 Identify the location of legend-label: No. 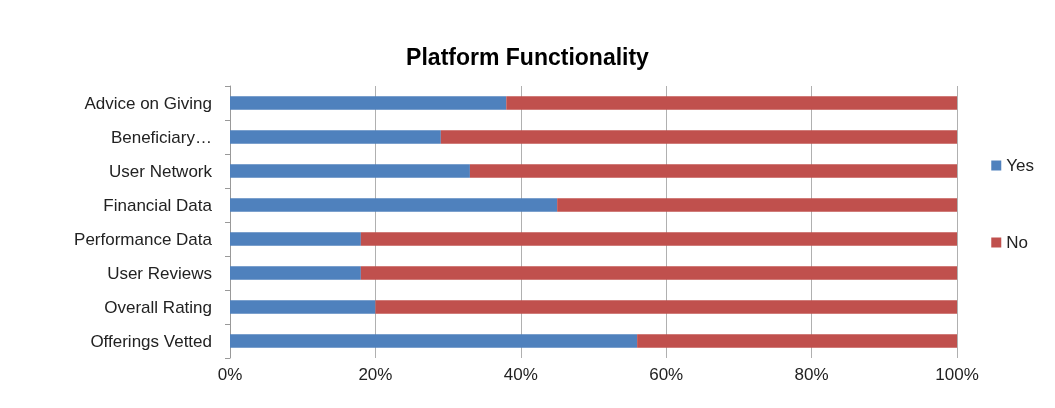
(1017, 242).